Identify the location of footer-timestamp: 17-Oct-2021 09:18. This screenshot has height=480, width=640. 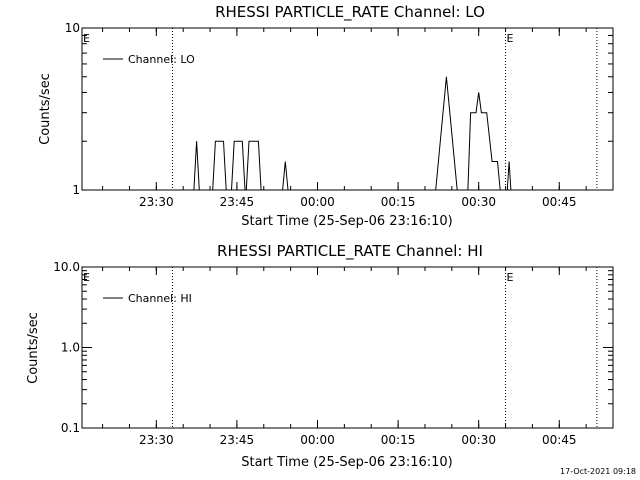
(598, 471).